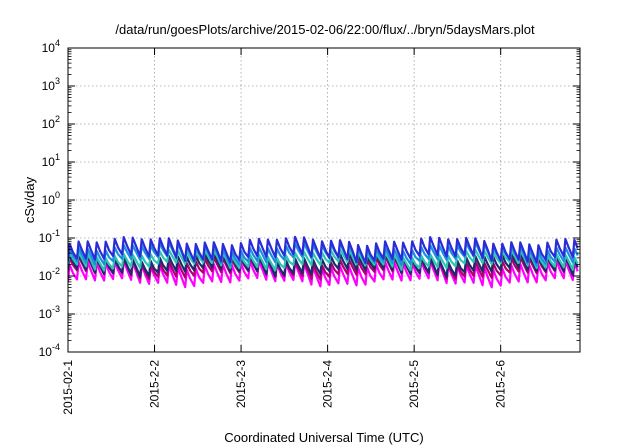 The height and width of the screenshot is (448, 640). I want to click on y-tick-label: 10⁰, so click(51, 198).